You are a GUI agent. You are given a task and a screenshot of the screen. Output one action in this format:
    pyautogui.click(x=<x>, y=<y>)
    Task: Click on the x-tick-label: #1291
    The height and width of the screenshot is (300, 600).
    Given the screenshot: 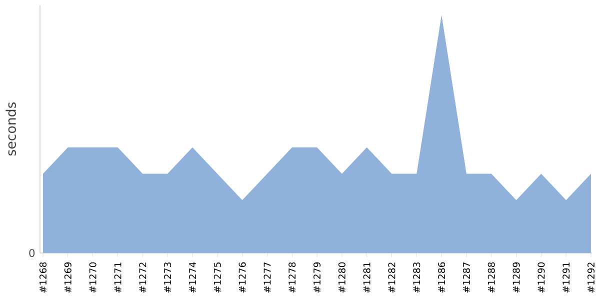 What is the action you would take?
    pyautogui.click(x=566, y=277)
    